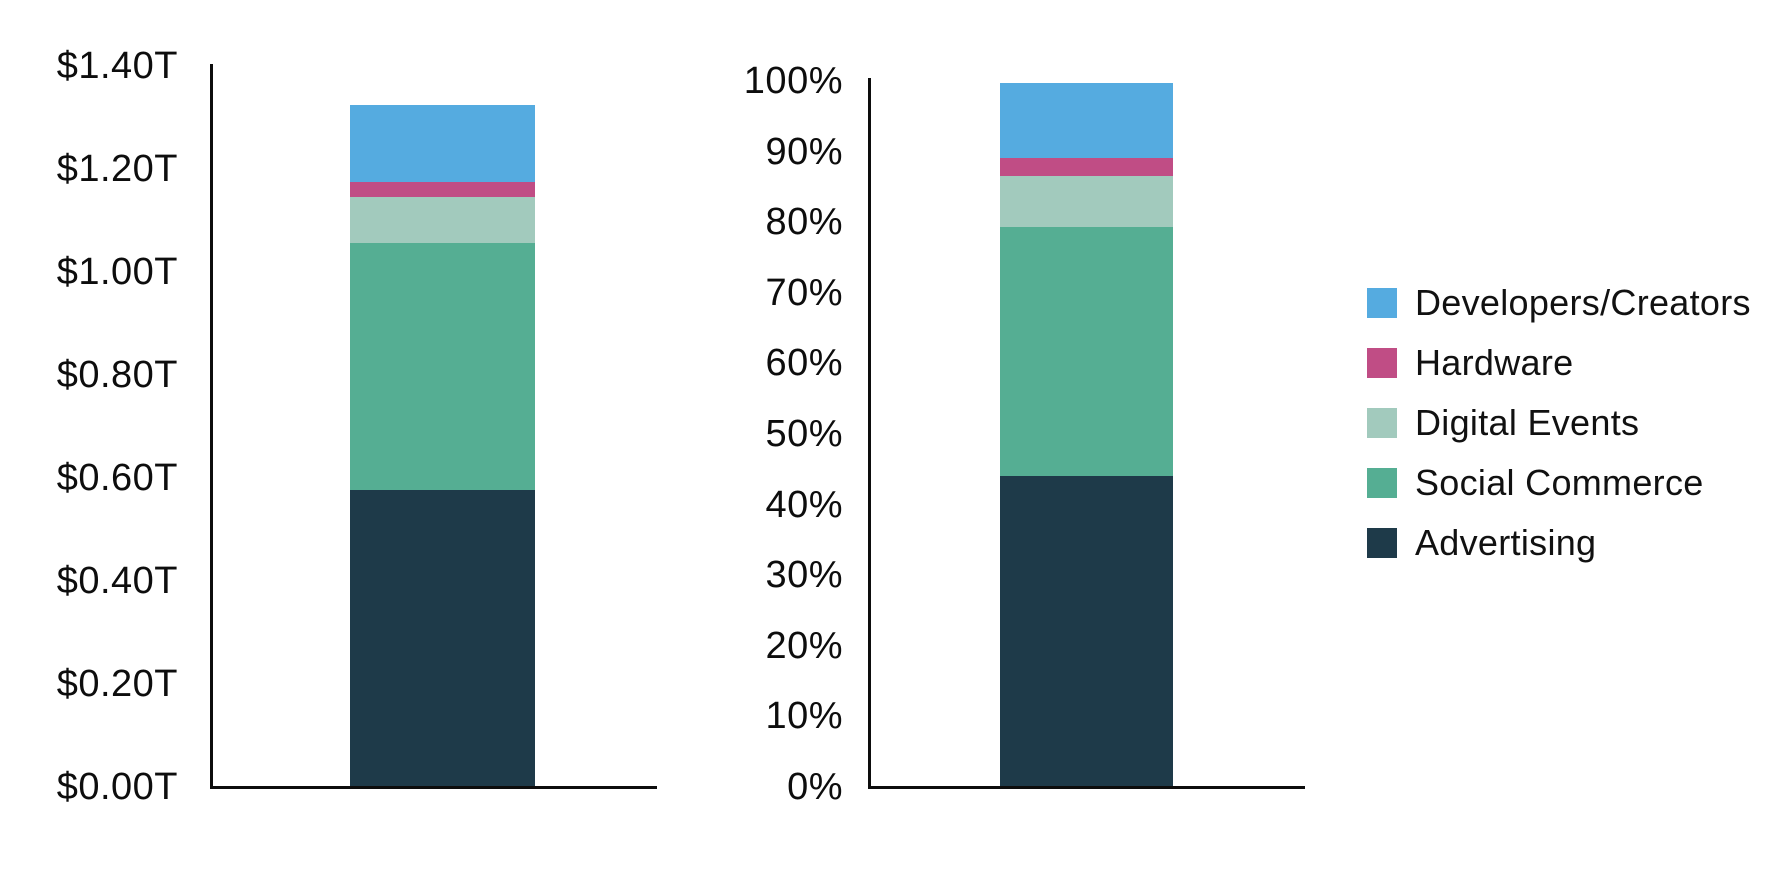 The image size is (1790, 874). I want to click on y-tick-label: 10%, so click(804, 716).